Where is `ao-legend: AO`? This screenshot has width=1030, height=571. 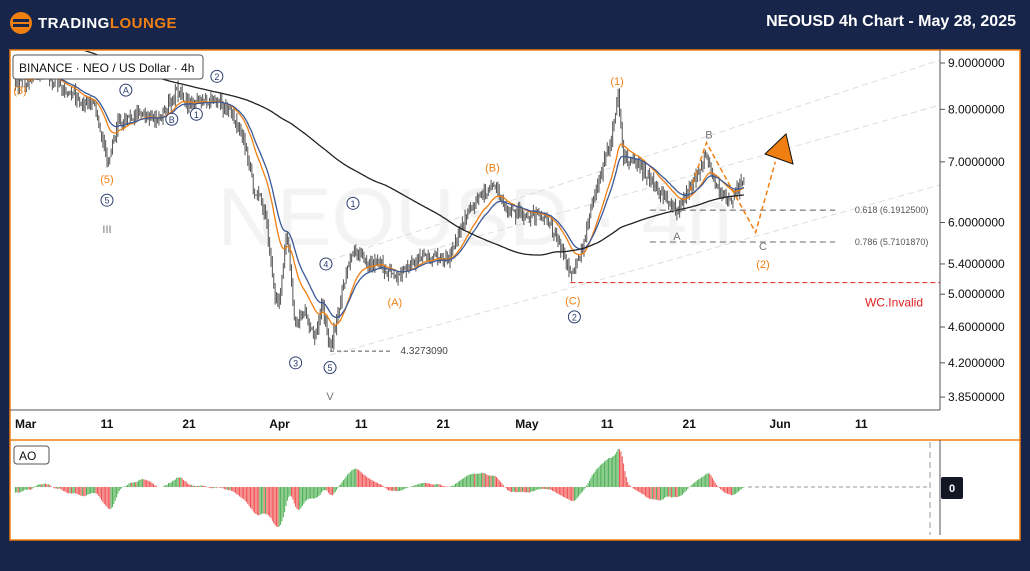 ao-legend: AO is located at coordinates (31, 455).